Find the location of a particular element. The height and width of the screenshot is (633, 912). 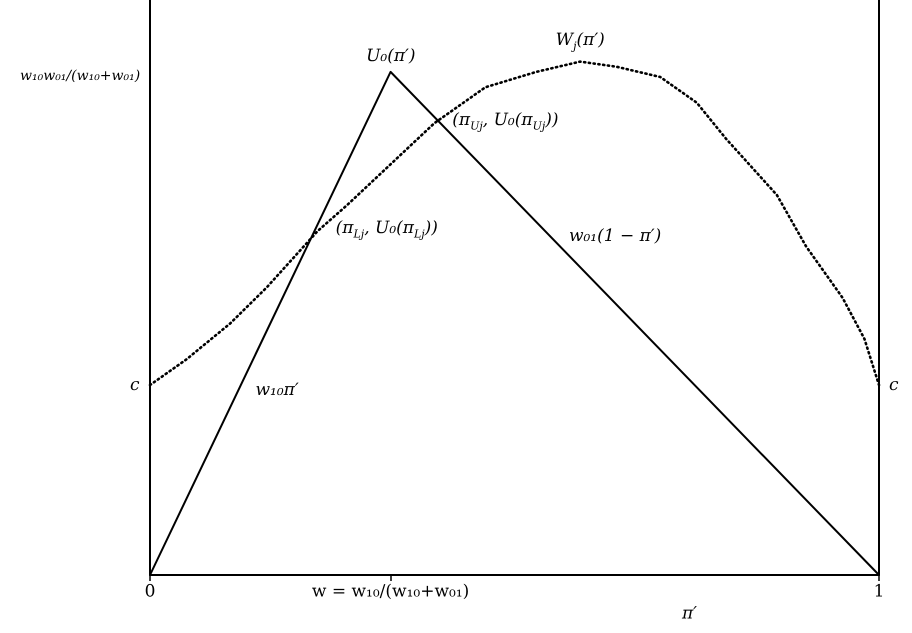

text: w₁₀w₀₁/(w₁₀+w₀₁) is located at coordinates (80, 76).